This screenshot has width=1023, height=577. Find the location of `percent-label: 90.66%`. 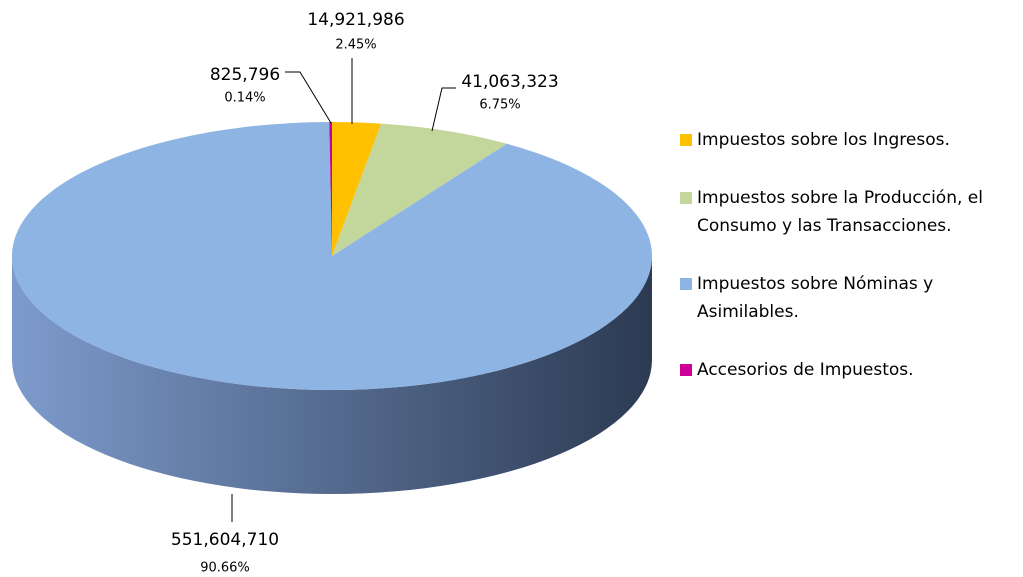

percent-label: 90.66% is located at coordinates (225, 568).